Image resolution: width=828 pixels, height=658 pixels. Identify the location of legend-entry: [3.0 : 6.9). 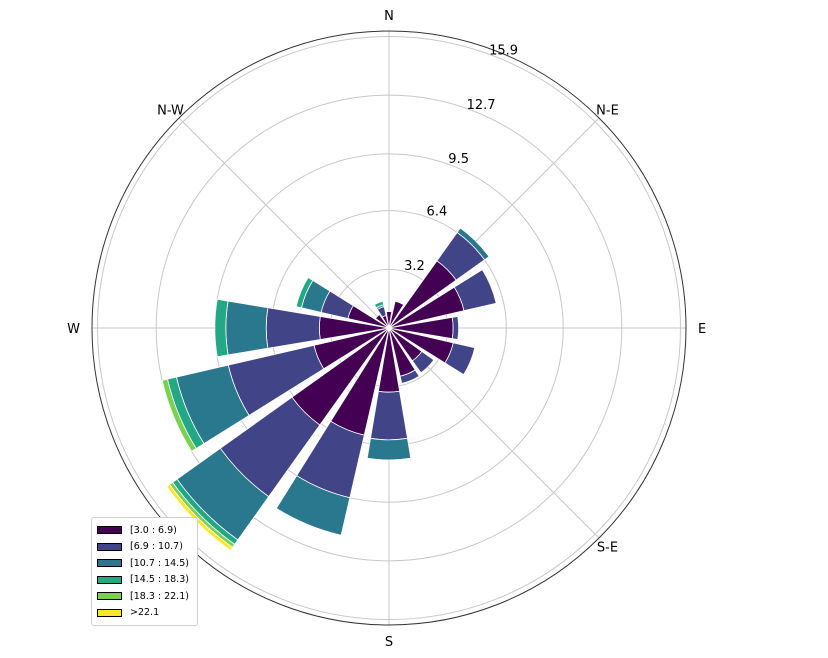
(144, 530).